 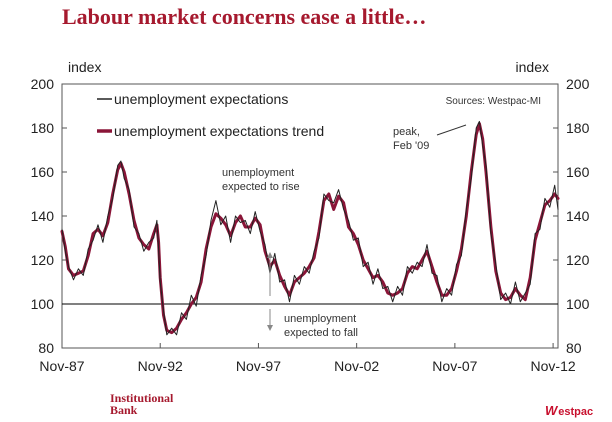 I want to click on annotation-peak: peak, Feb '09, so click(x=430, y=138).